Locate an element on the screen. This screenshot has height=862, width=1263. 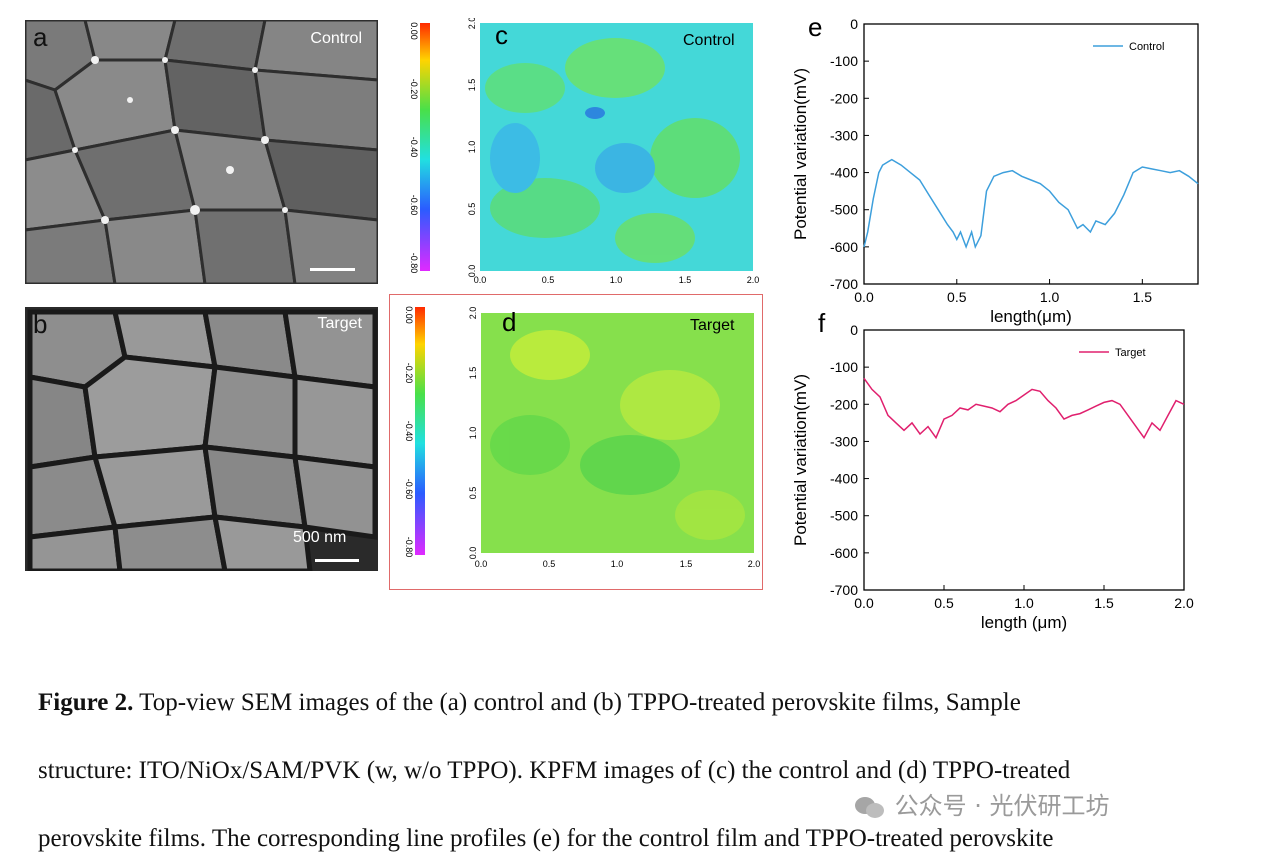
sem-image-target: b Target 500 nm is located at coordinates (201, 439).